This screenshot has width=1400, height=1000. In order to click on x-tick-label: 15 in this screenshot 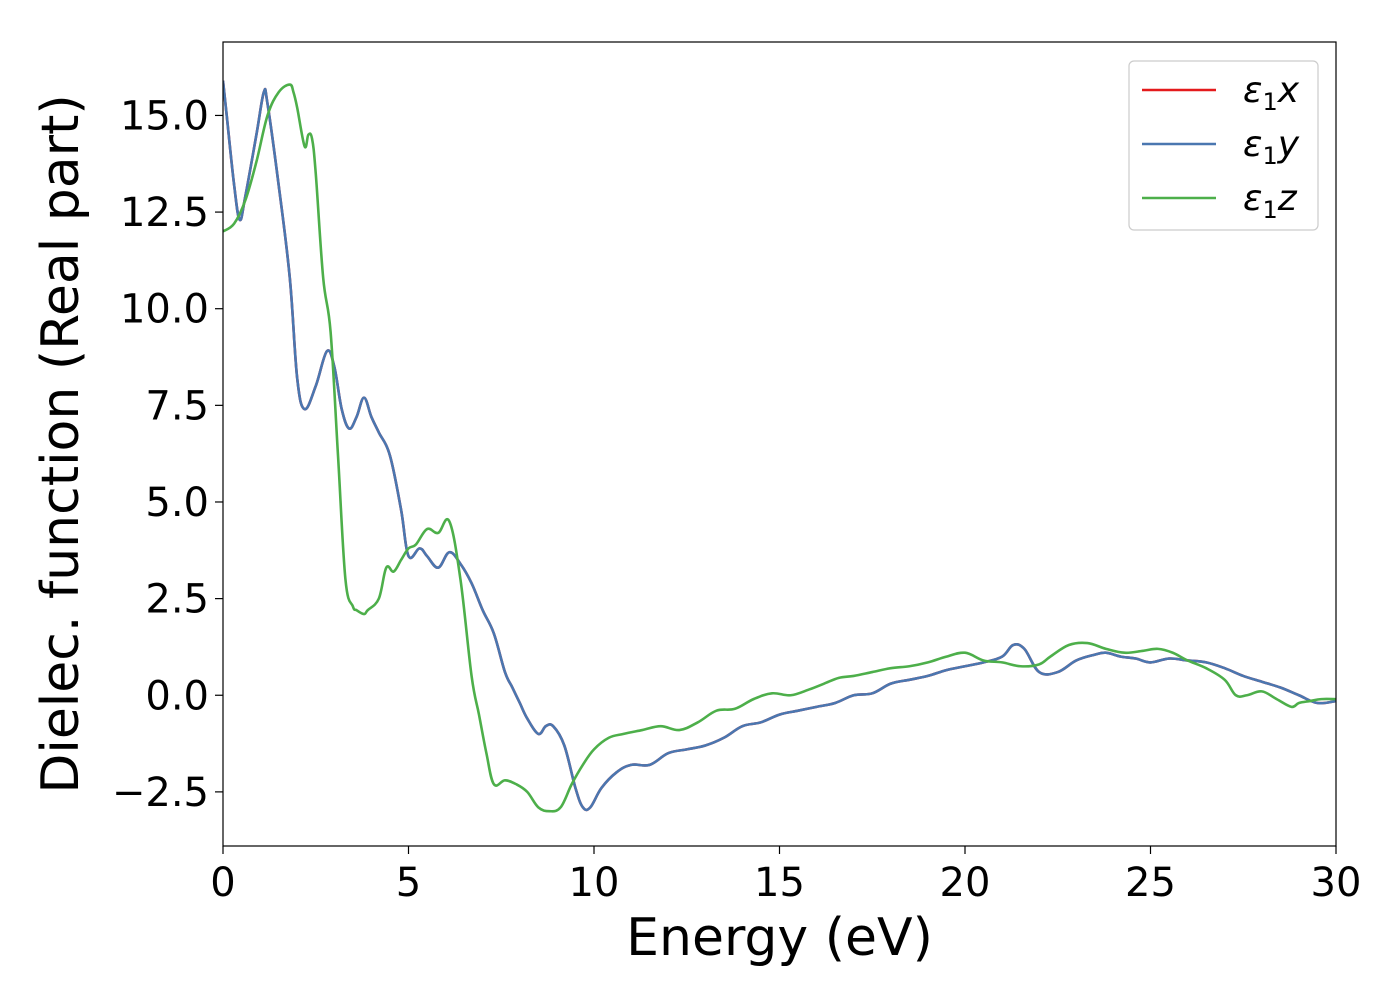, I will do `click(779, 883)`.